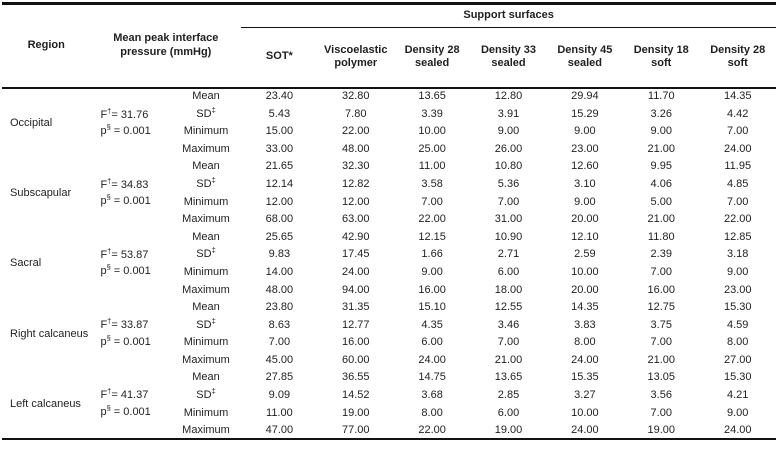 This screenshot has width=778, height=451. I want to click on value-cell: 23.40, so click(279, 96).